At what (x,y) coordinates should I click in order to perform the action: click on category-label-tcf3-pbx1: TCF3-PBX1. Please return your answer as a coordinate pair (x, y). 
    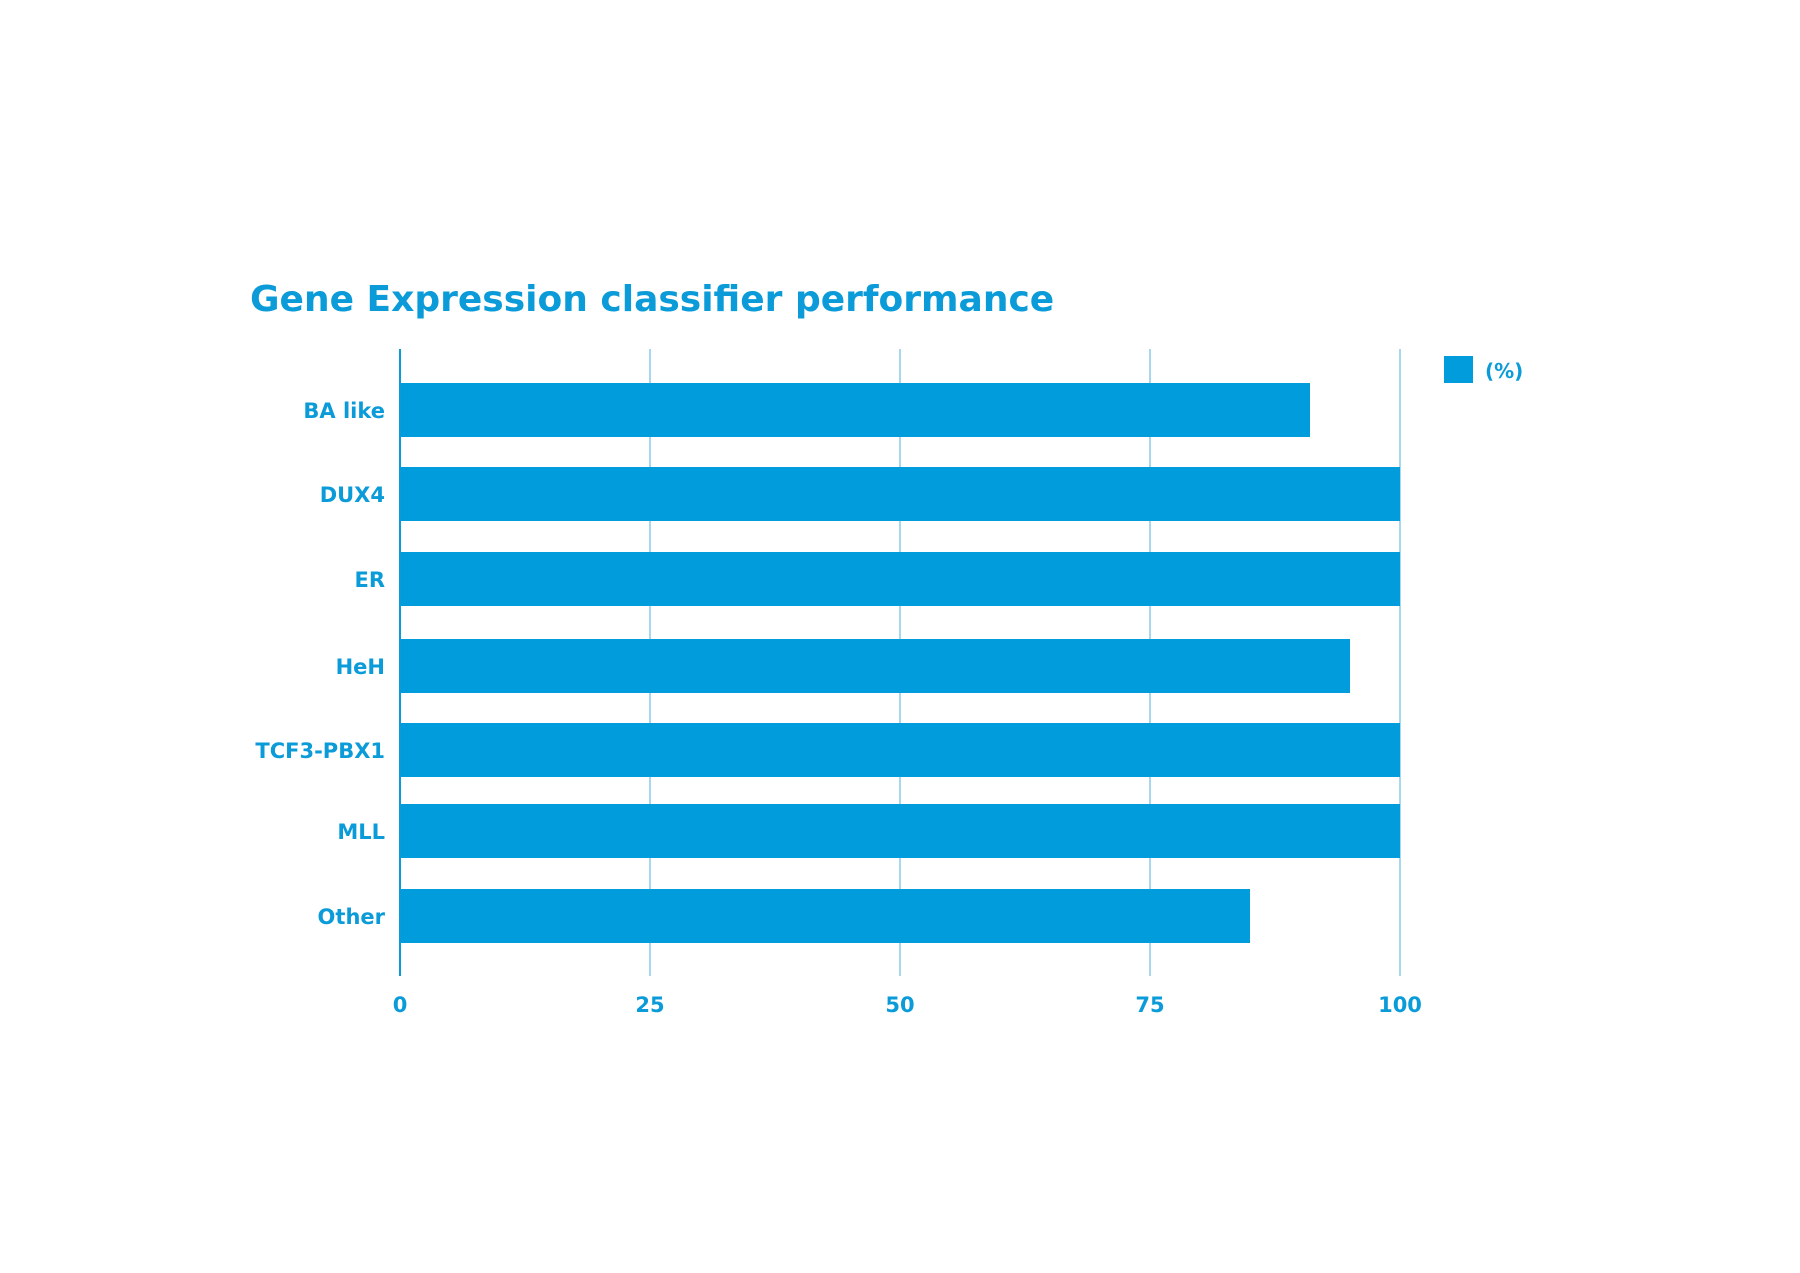
    Looking at the image, I should click on (320, 751).